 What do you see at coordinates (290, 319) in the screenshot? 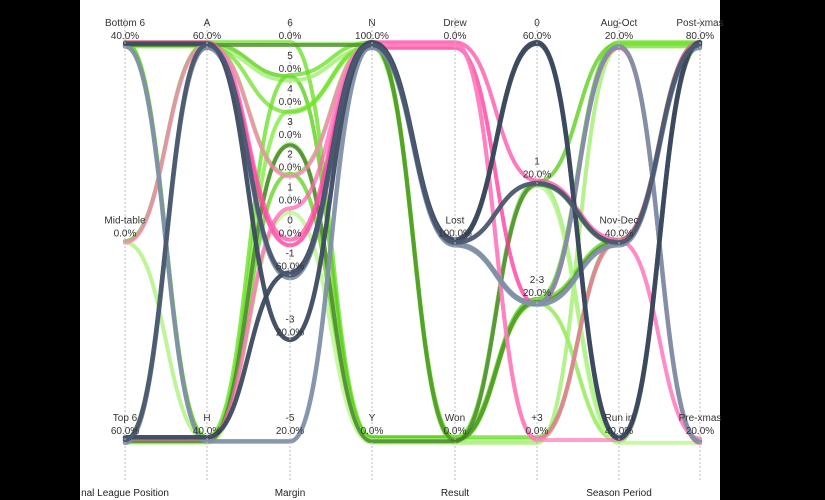
I see `category-label: -3` at bounding box center [290, 319].